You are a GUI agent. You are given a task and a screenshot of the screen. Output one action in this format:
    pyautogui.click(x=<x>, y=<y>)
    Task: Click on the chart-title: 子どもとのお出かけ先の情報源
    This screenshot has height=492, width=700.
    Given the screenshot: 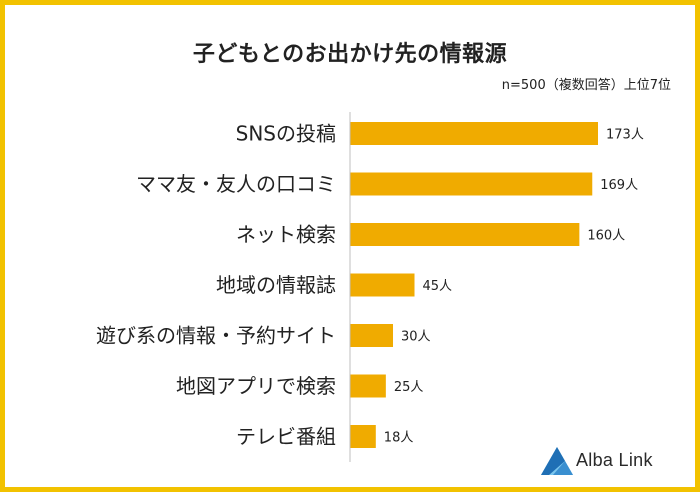 What is the action you would take?
    pyautogui.click(x=350, y=54)
    